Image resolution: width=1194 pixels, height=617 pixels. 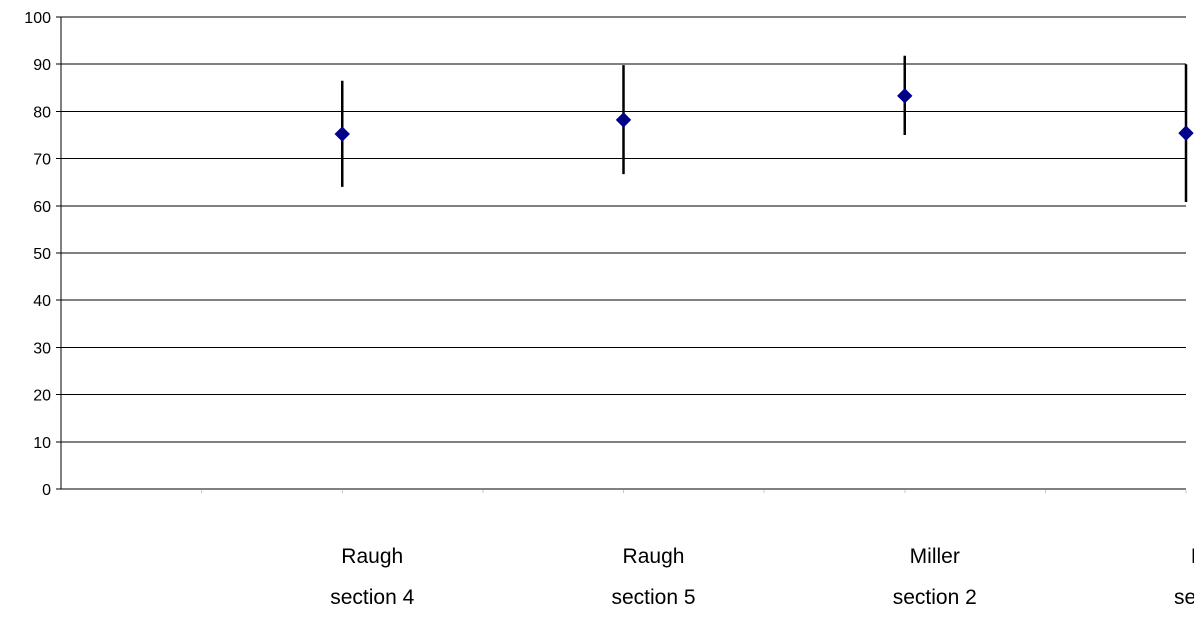 What do you see at coordinates (694, 491) in the screenshot?
I see `x-tick-marks` at bounding box center [694, 491].